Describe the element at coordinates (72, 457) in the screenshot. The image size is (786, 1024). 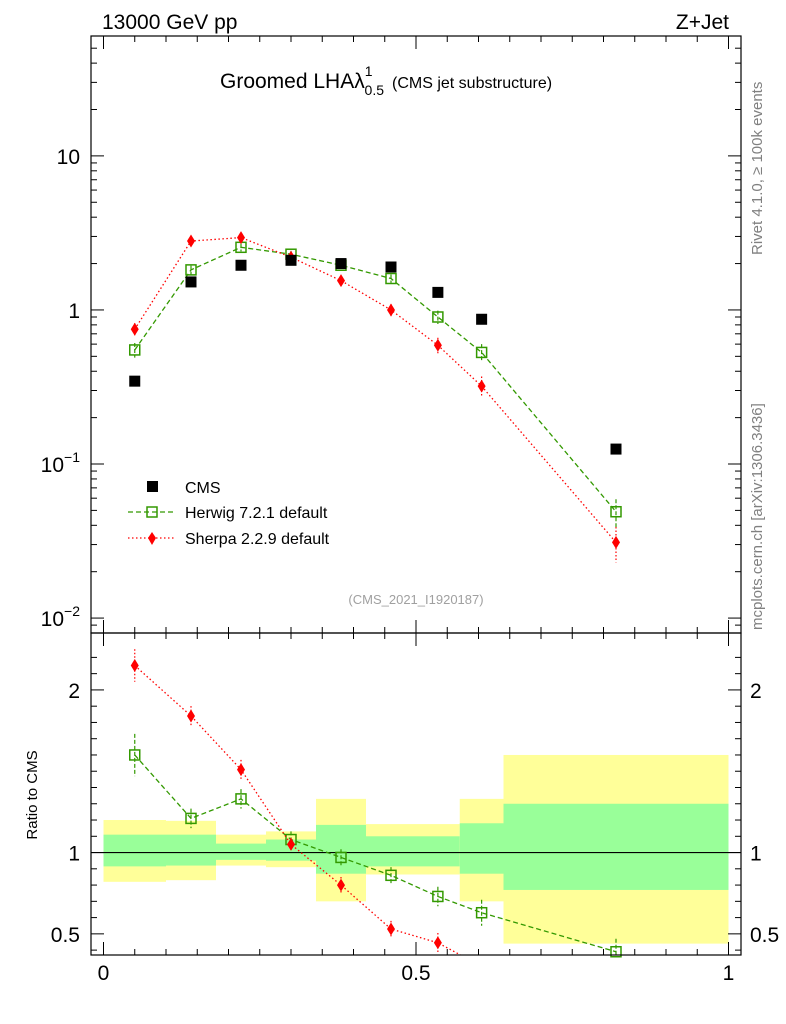
I see `main-ytick-label-exp: −1` at that location.